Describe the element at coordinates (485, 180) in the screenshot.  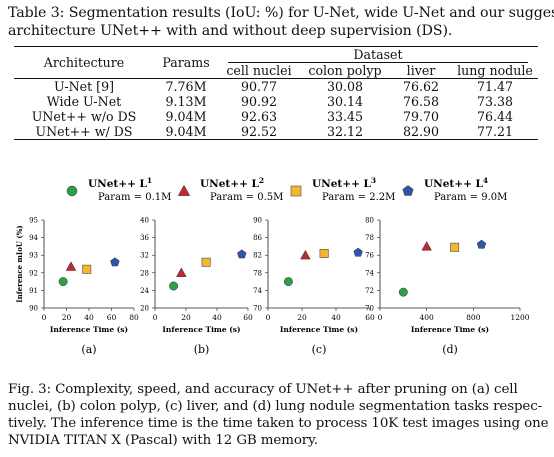
I see `legend-label-superscript: 4` at that location.